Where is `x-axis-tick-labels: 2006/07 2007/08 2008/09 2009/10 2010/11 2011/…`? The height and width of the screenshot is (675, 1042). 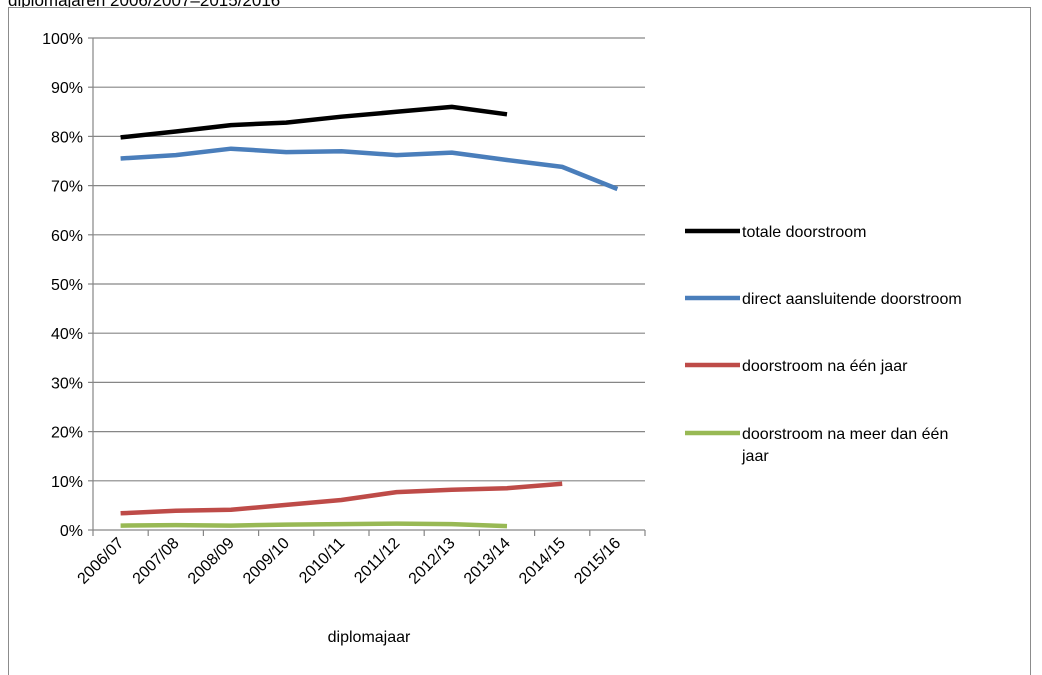
x-axis-tick-labels: 2006/07 2007/08 2008/09 2009/10 2010/11 2011/… is located at coordinates (350, 561).